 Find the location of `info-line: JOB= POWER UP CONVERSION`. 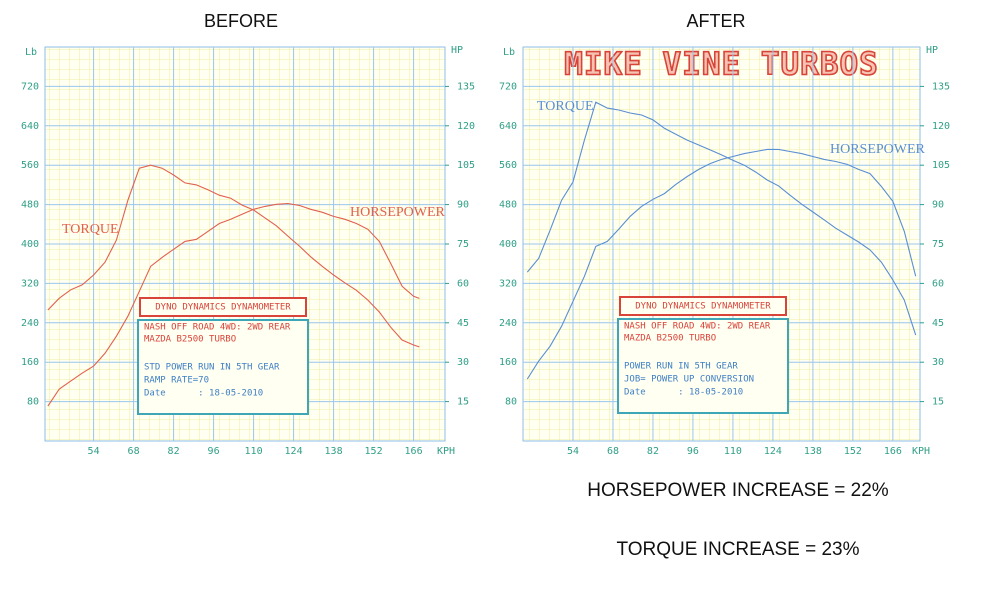

info-line: JOB= POWER UP CONVERSION is located at coordinates (689, 380).